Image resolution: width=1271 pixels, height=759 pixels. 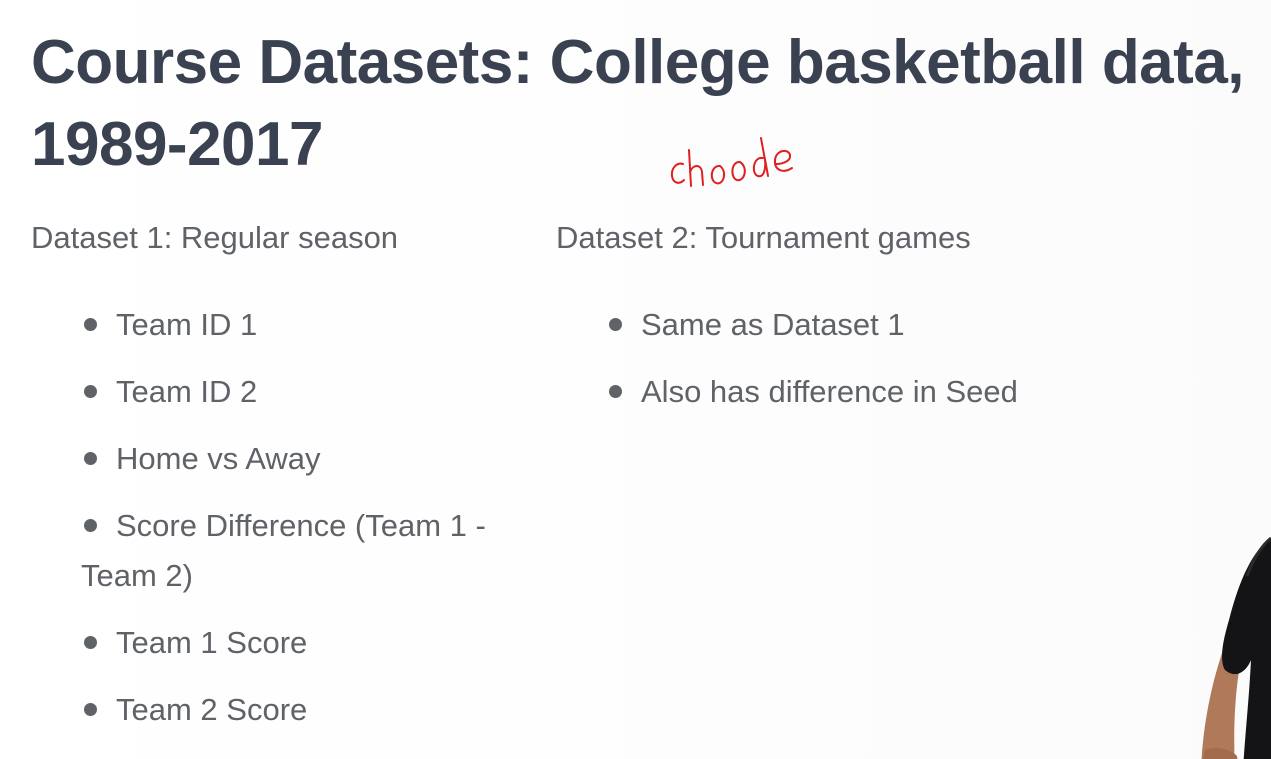 What do you see at coordinates (301, 325) in the screenshot?
I see `list-item: Team ID 1` at bounding box center [301, 325].